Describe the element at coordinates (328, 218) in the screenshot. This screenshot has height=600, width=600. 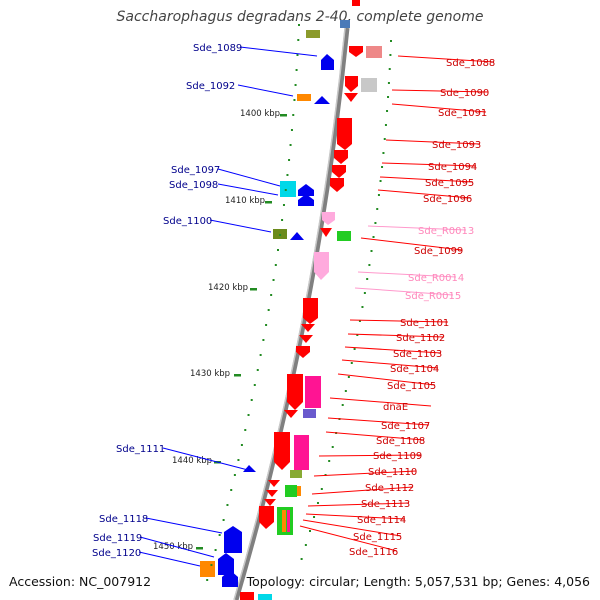
I see `rna-sde-r0013` at that location.